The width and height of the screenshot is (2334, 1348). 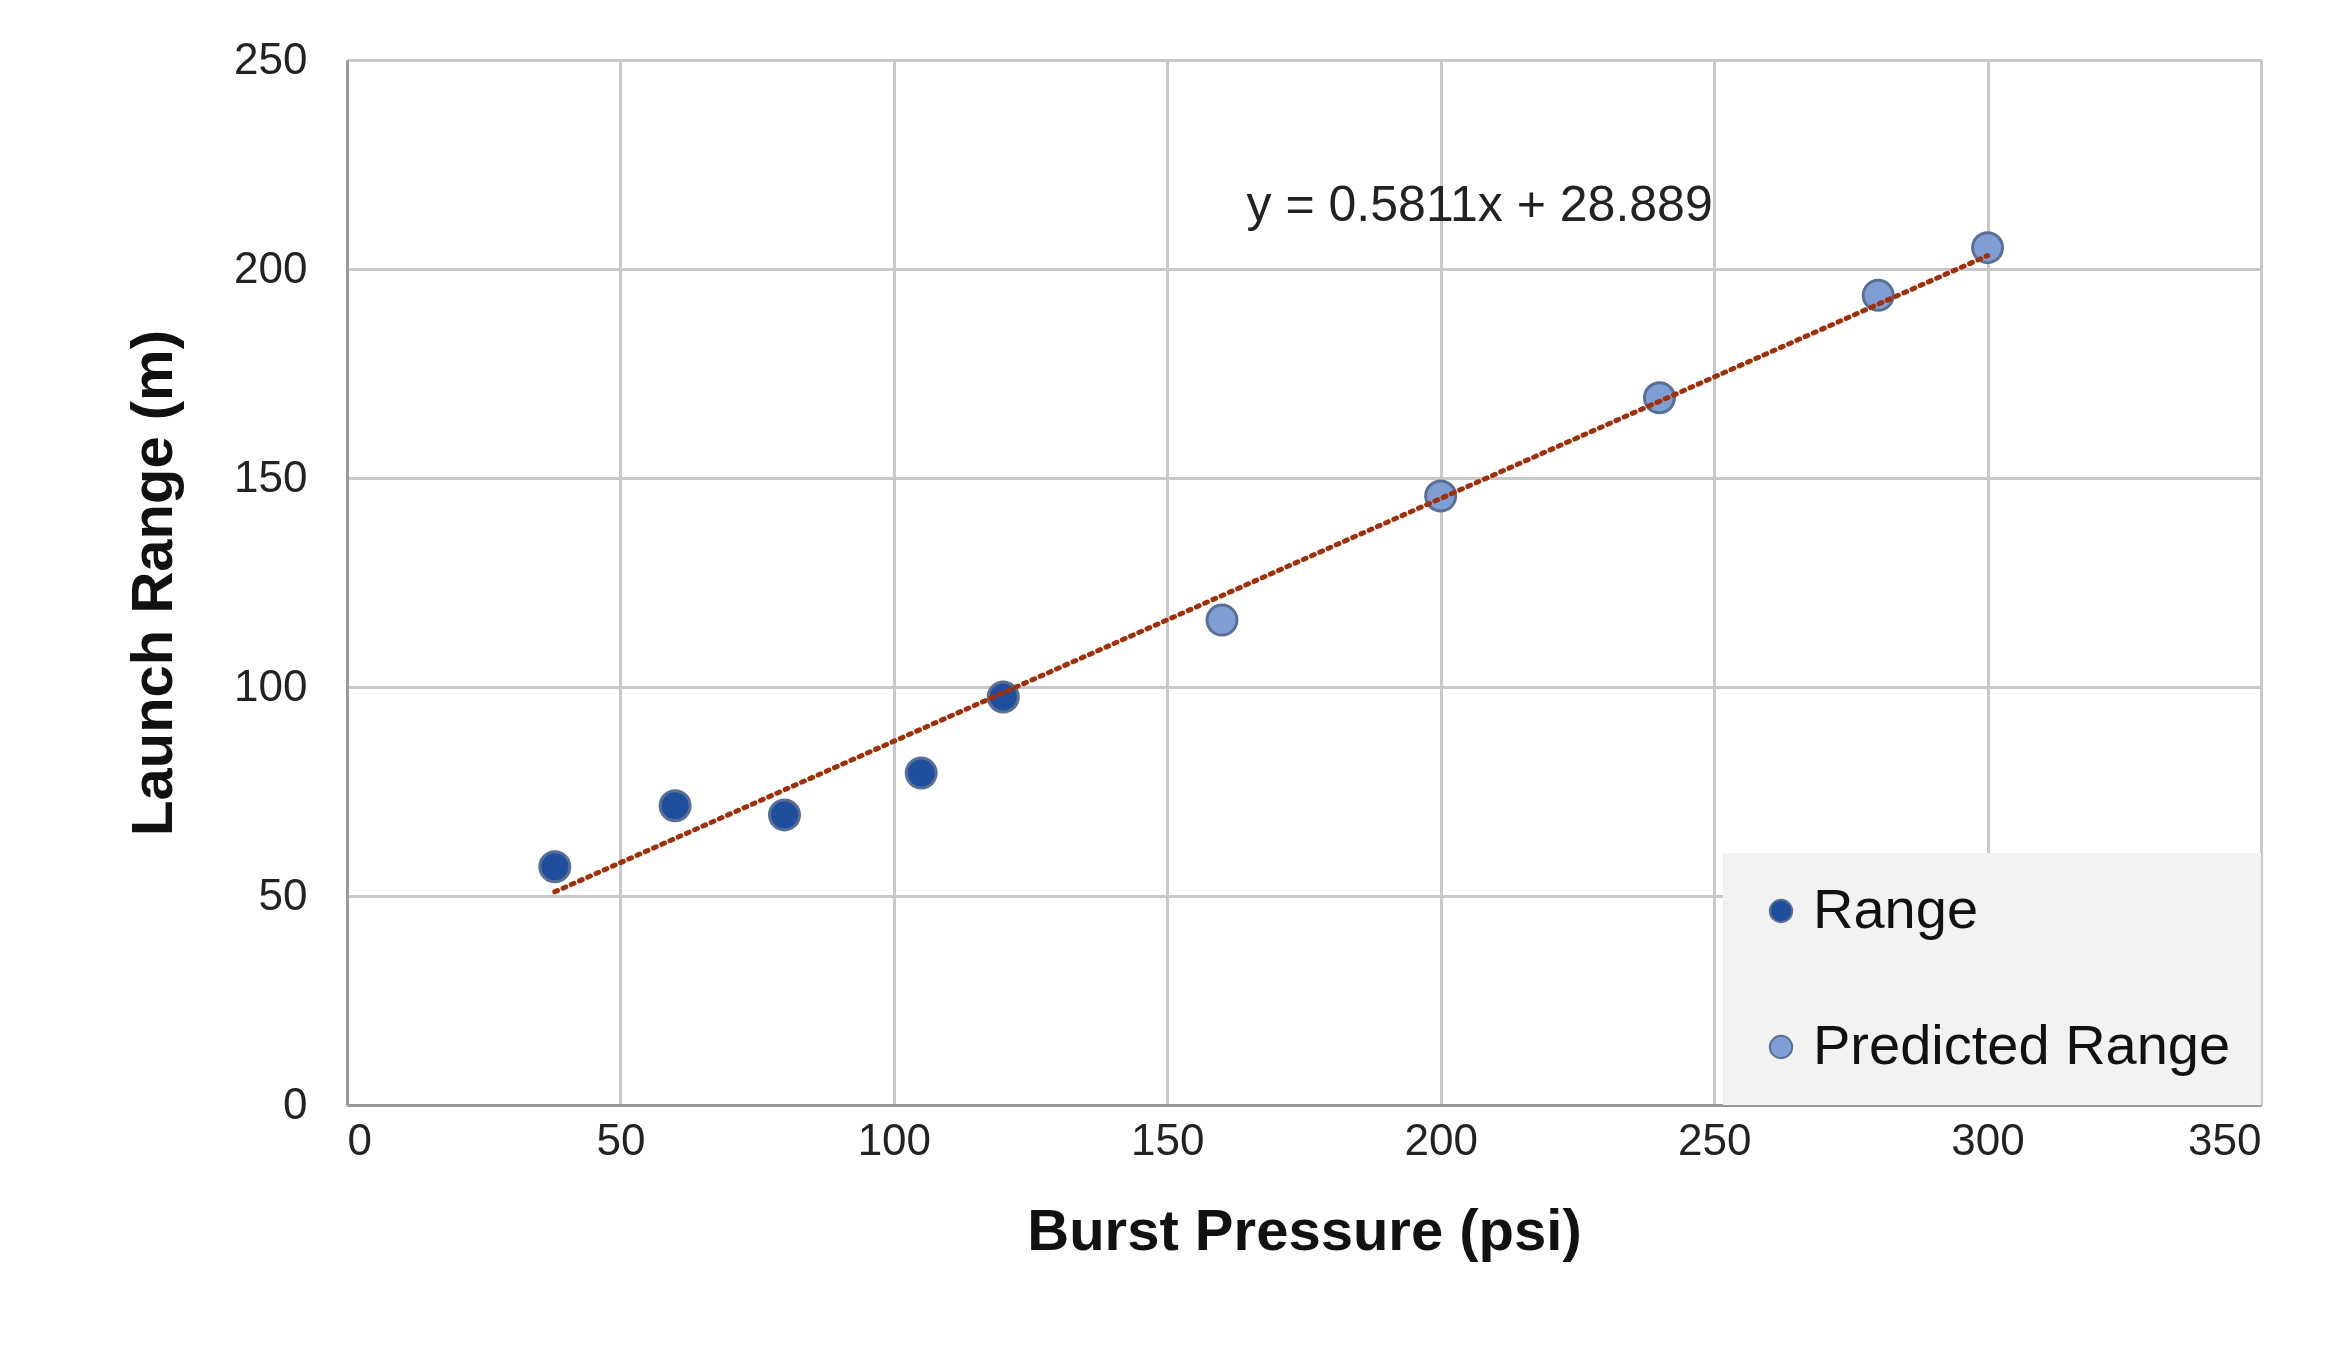 I want to click on x-tick-label: 250, so click(x=1714, y=1139).